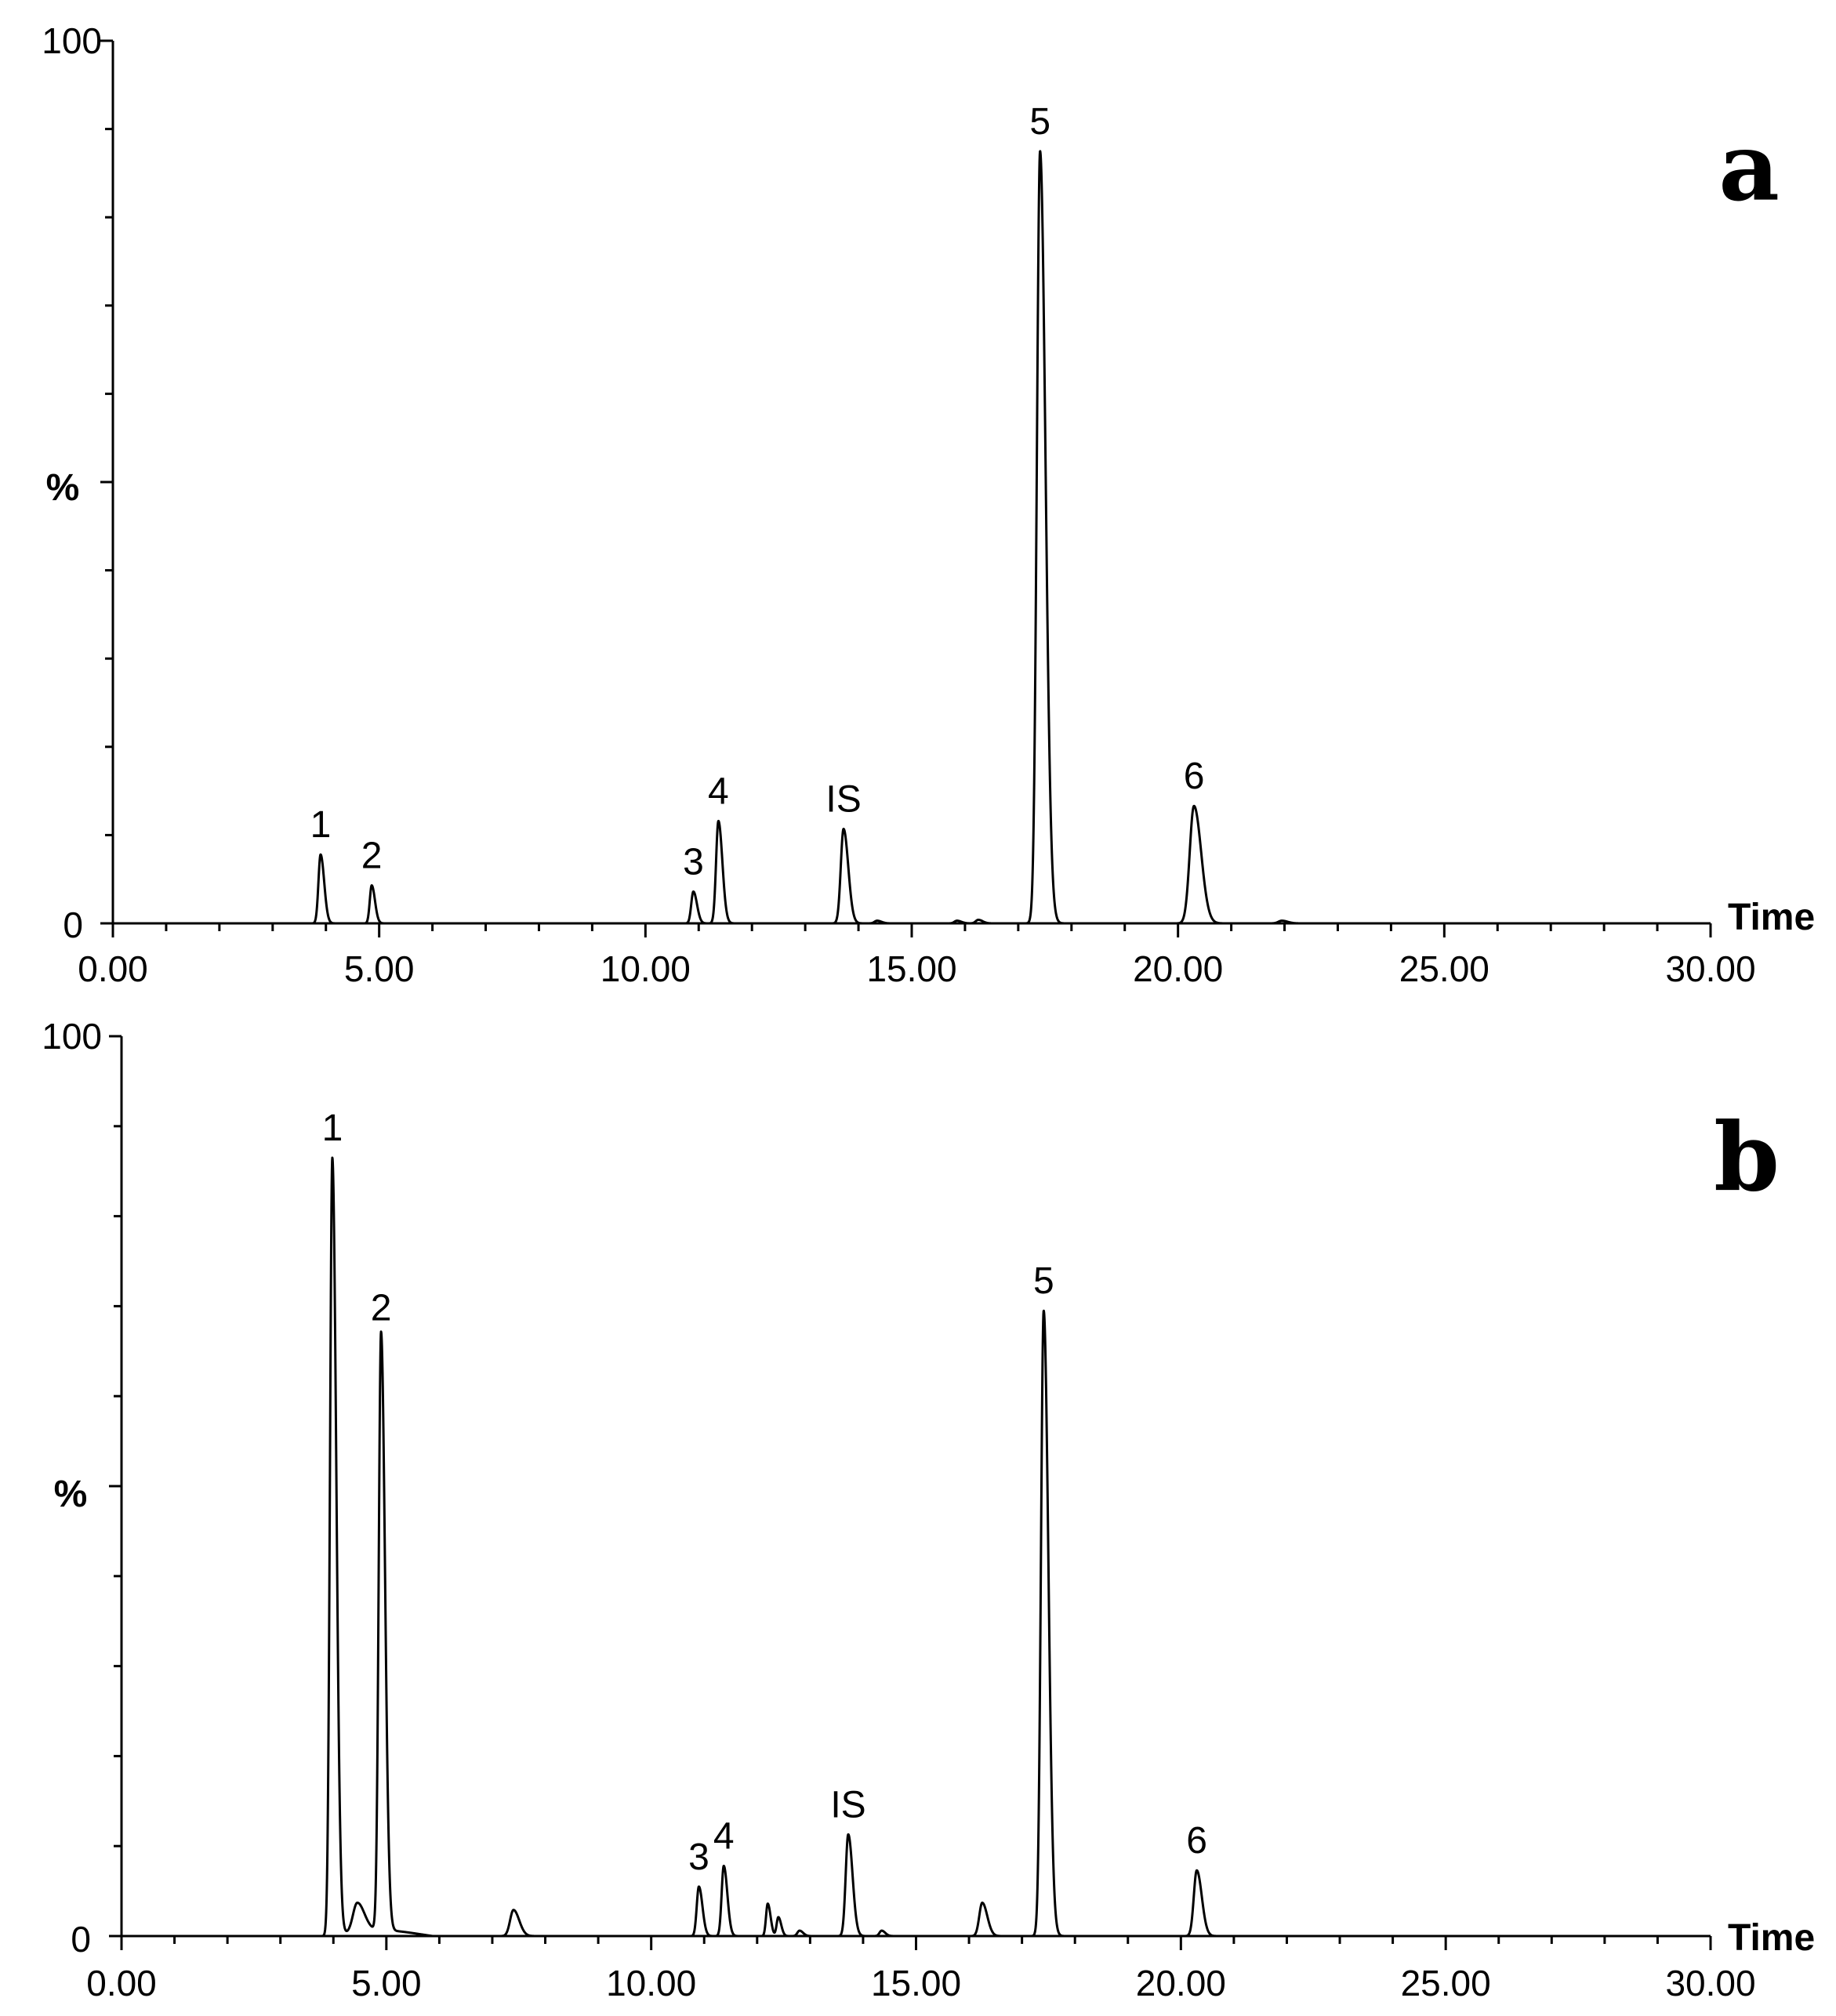  Describe the element at coordinates (1747, 1157) in the screenshot. I see `panel-label-b: b` at that location.